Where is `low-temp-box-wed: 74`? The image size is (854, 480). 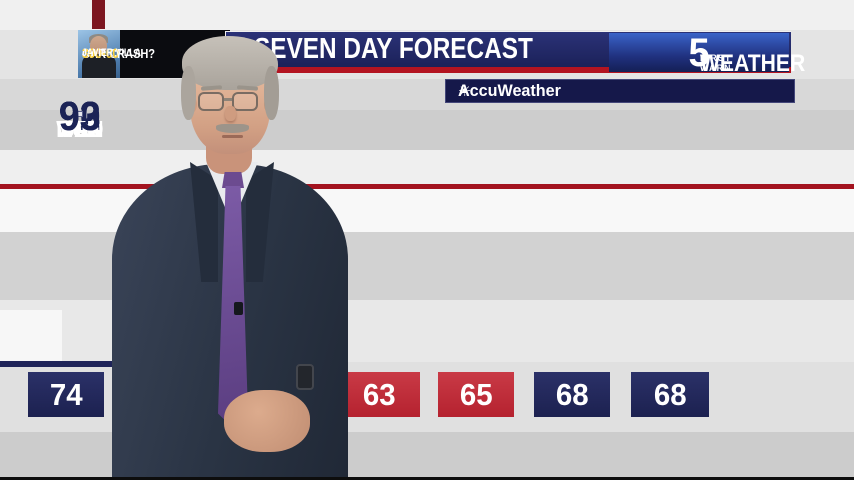
low-temp-box-wed: 74 is located at coordinates (66, 394).